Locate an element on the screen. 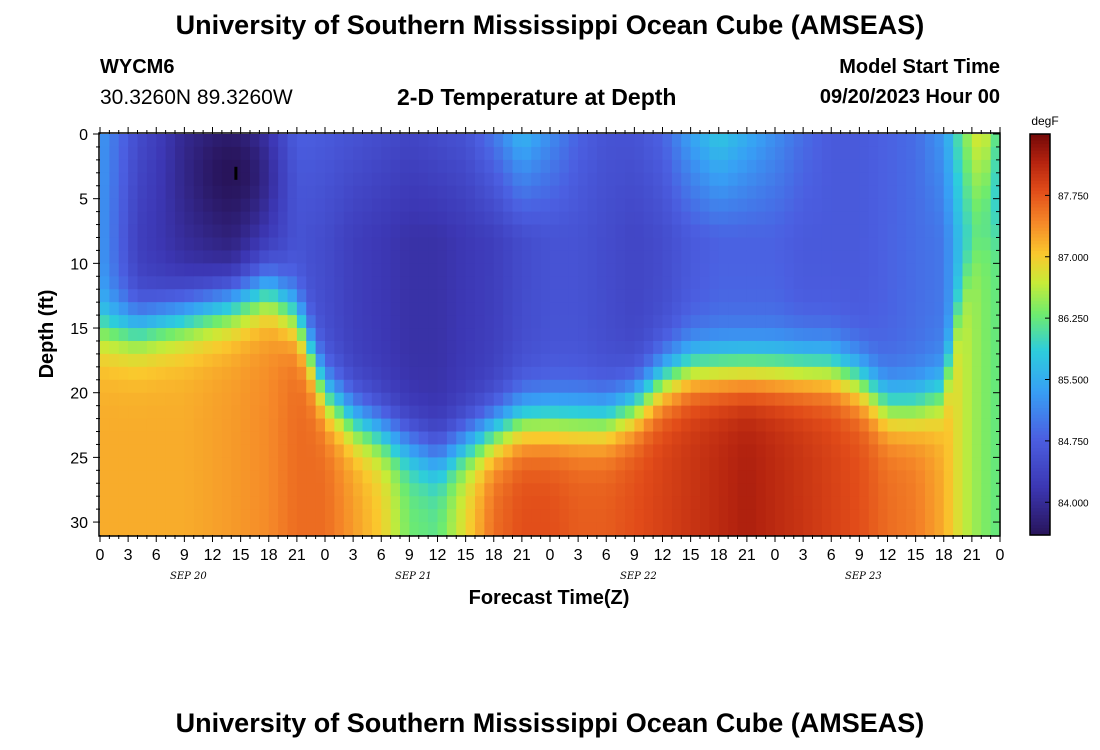  x-tick-label: 12 is located at coordinates (663, 555).